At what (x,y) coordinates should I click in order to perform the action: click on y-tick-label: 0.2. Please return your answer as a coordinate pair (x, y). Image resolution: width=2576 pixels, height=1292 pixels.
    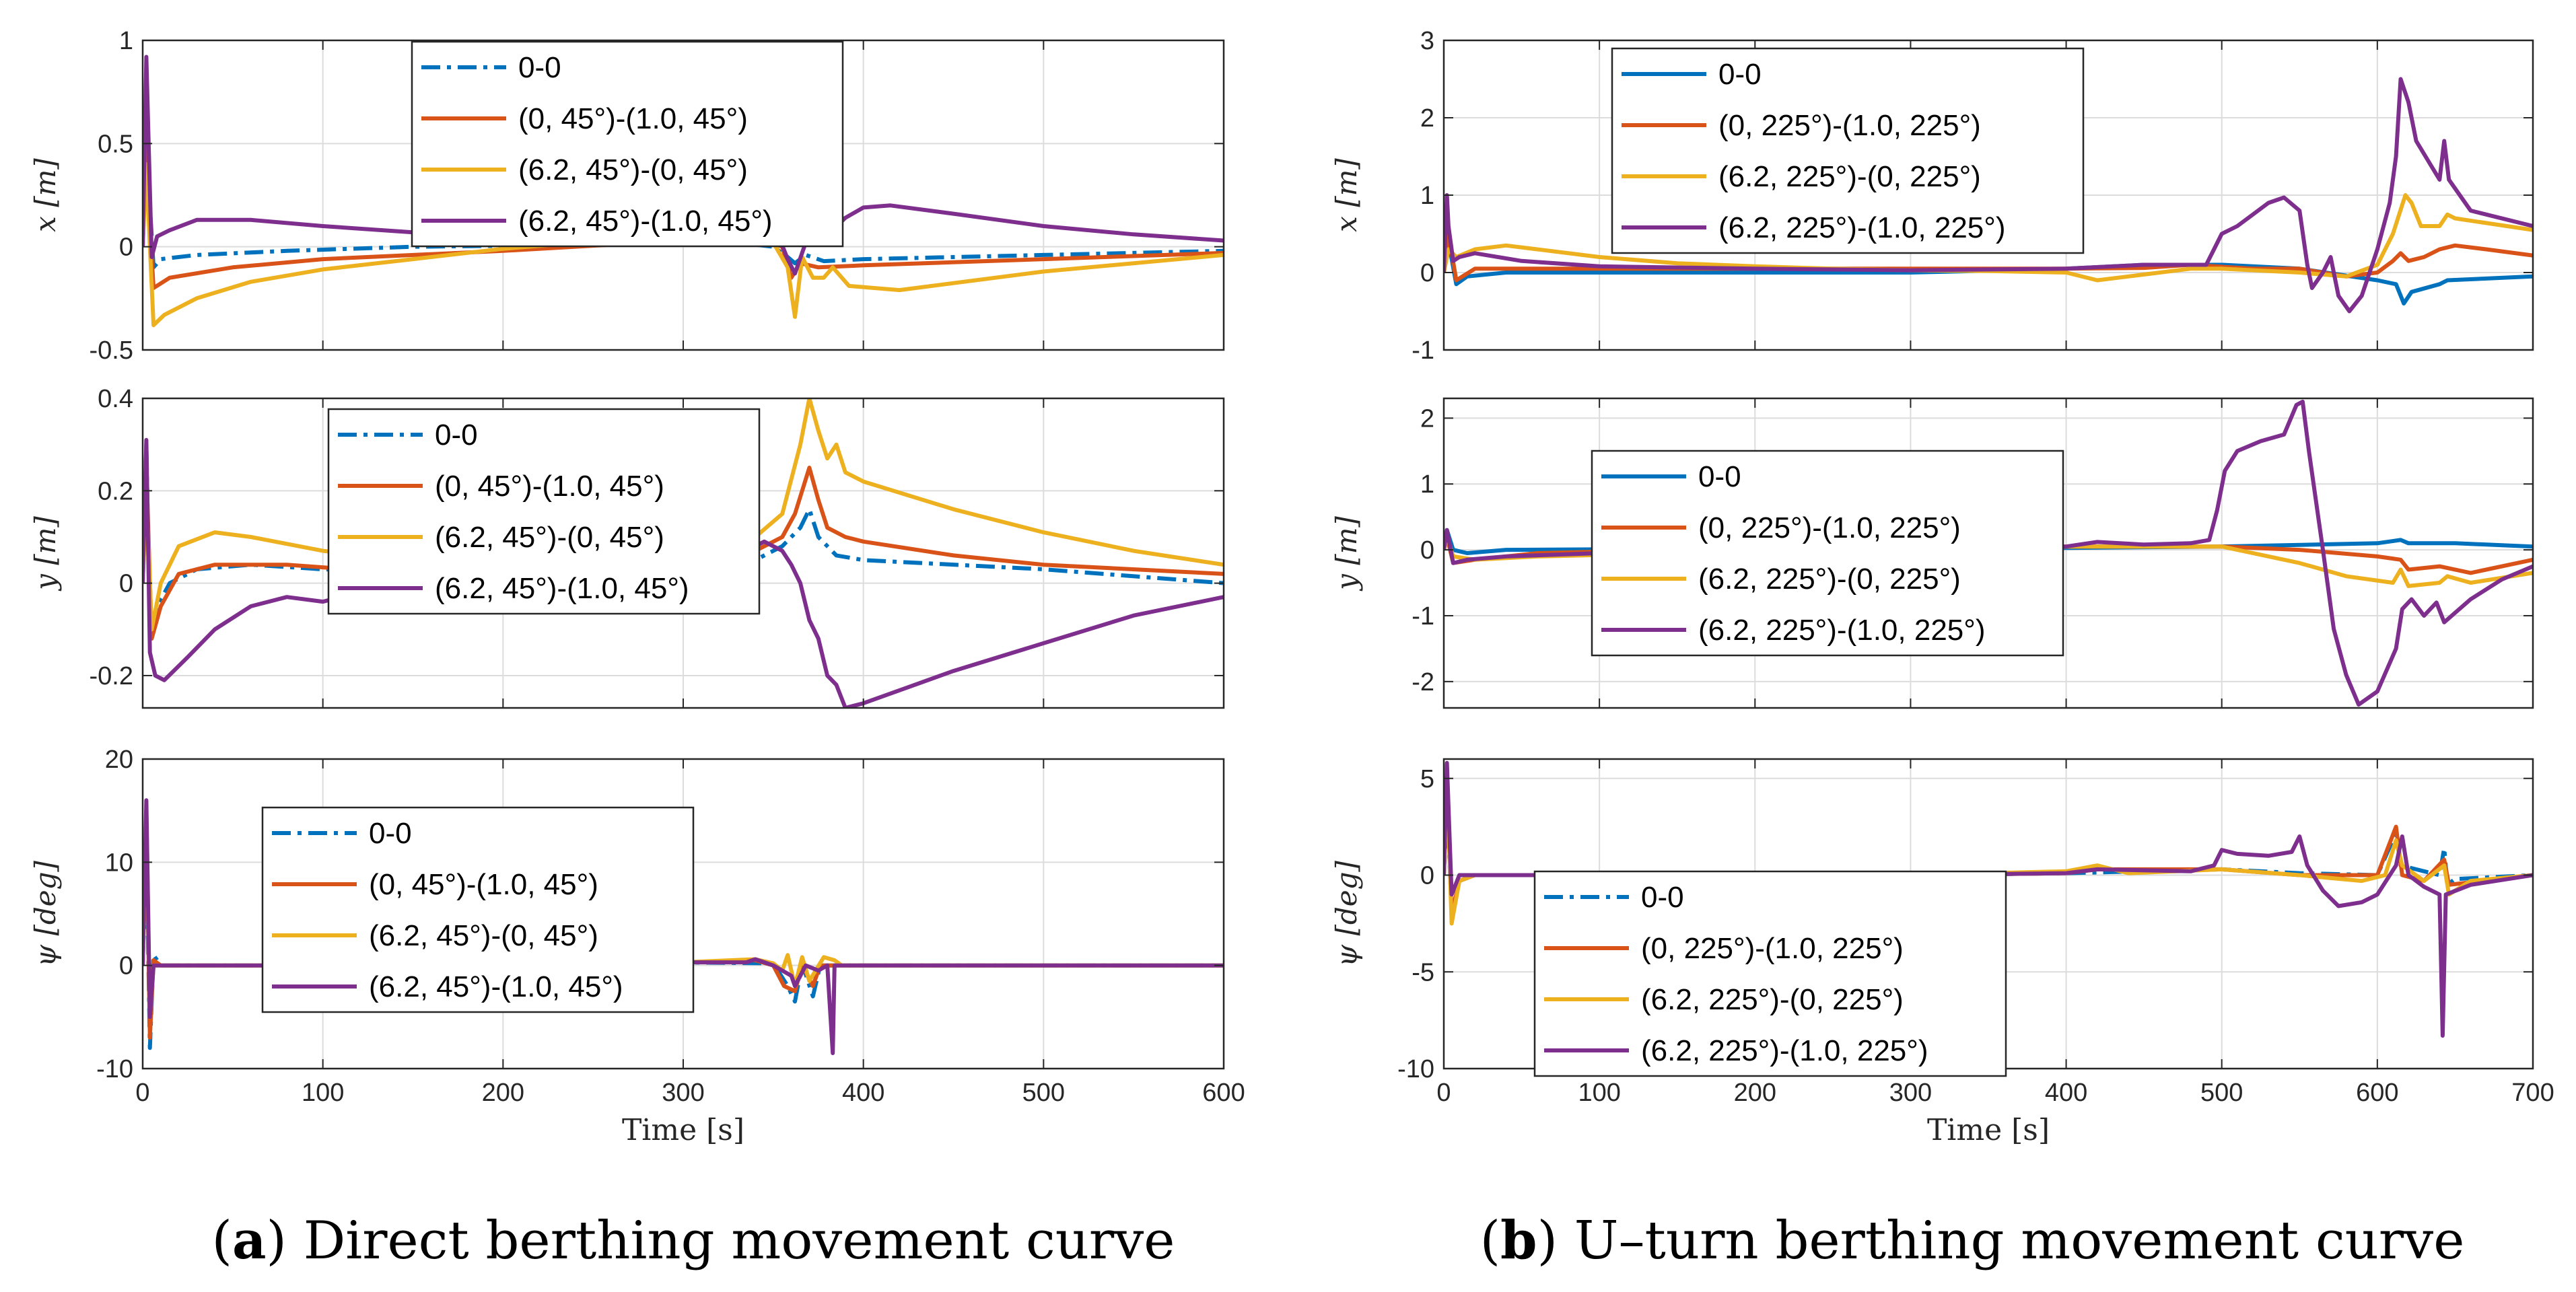
    Looking at the image, I should click on (115, 491).